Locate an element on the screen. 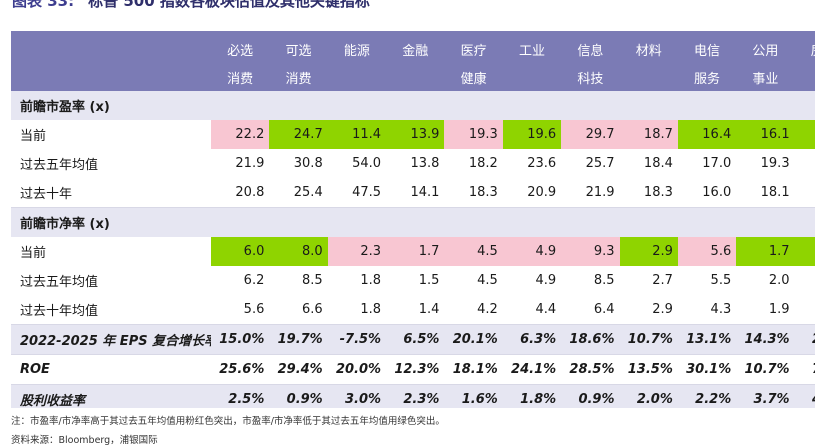 This screenshot has height=446, width=815. value-cell: 1.8 is located at coordinates (357, 310).